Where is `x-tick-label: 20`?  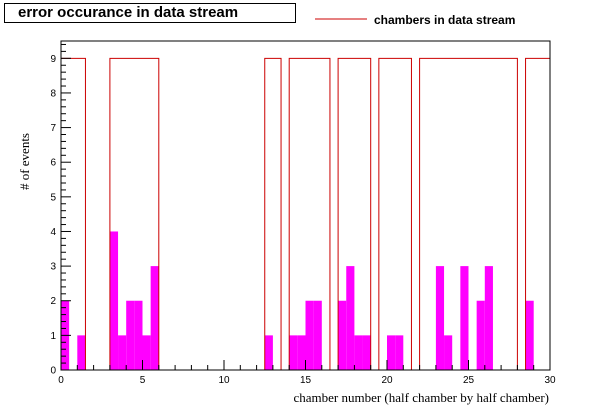 x-tick-label: 20 is located at coordinates (387, 380).